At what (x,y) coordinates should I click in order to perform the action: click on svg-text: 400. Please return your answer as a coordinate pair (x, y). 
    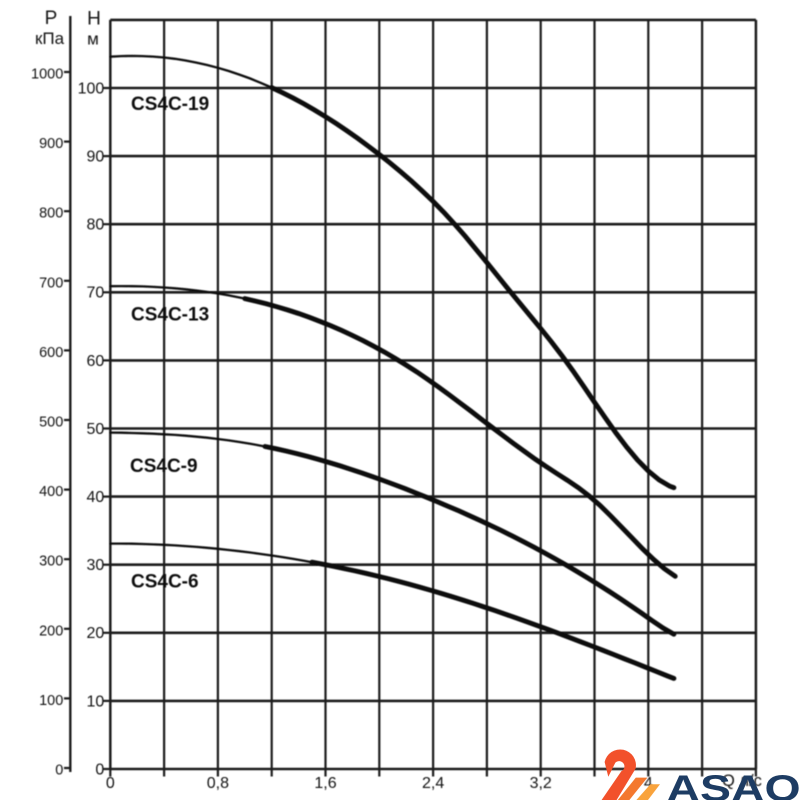
    Looking at the image, I should click on (51, 492).